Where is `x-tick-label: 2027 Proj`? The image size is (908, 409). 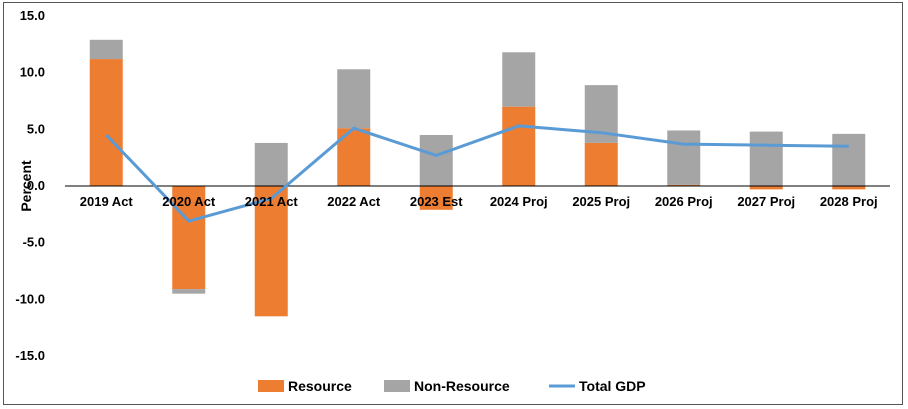
x-tick-label: 2027 Proj is located at coordinates (766, 201).